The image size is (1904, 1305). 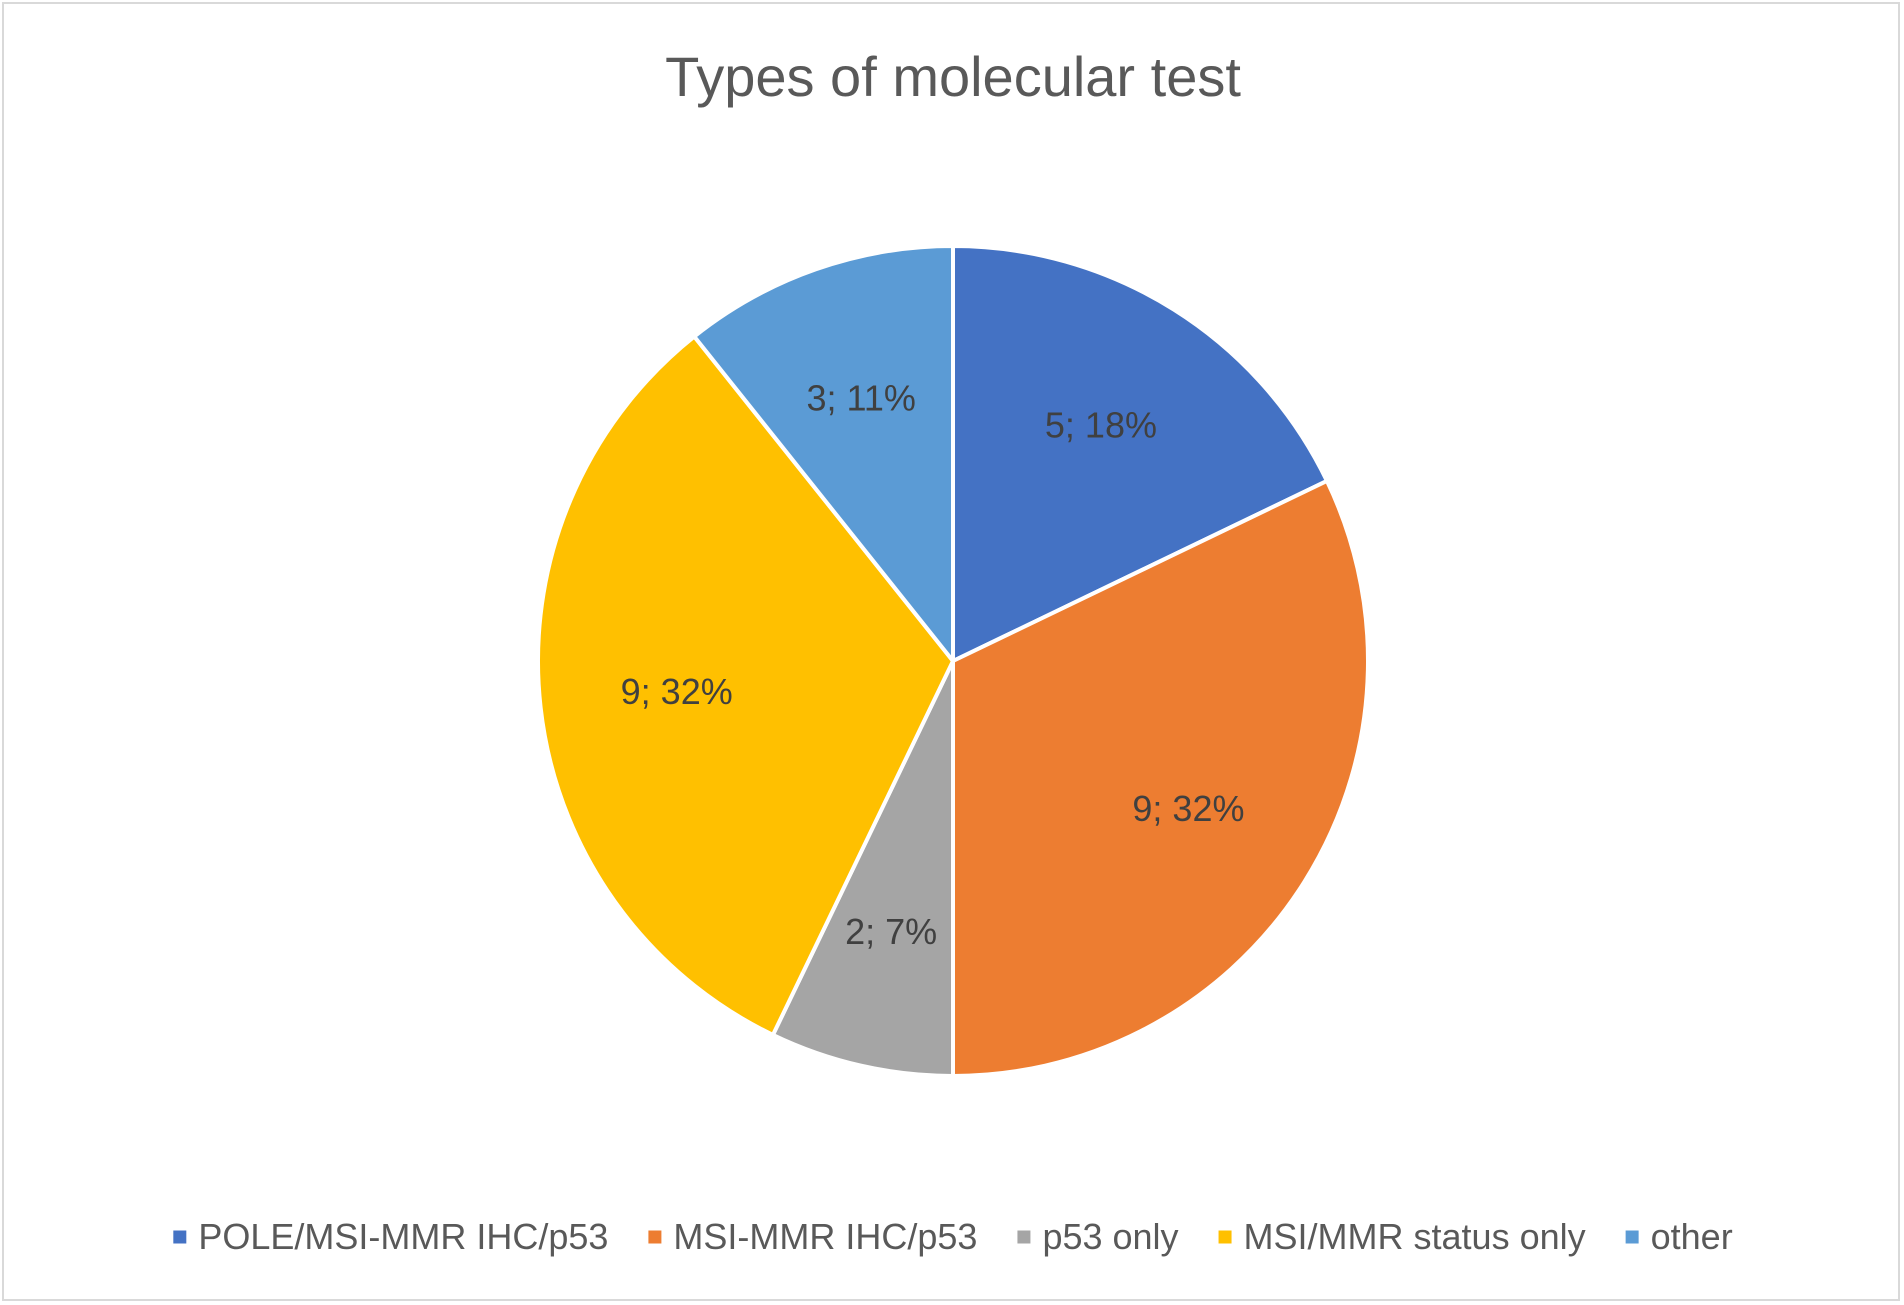 I want to click on data-label-msi-mmr-ihc-p53: 9; 32%, so click(x=1188, y=808).